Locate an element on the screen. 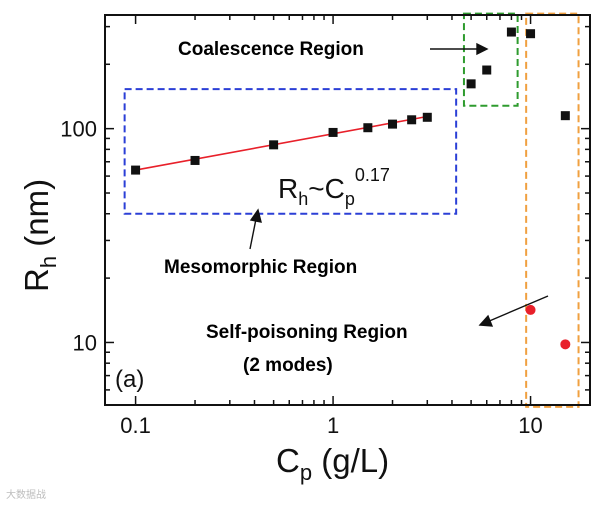 This screenshot has height=506, width=600. mesomorphic-arrow is located at coordinates (253, 234).